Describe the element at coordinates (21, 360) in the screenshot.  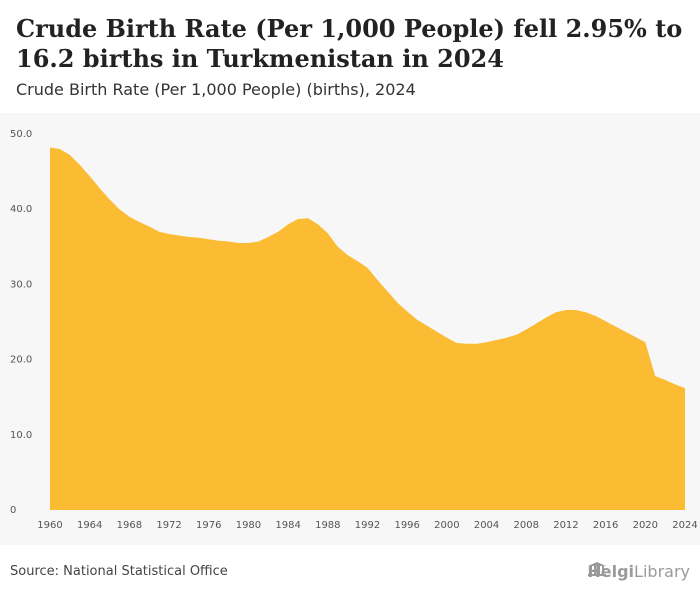
I see `y-tick-label: 20.0` at that location.